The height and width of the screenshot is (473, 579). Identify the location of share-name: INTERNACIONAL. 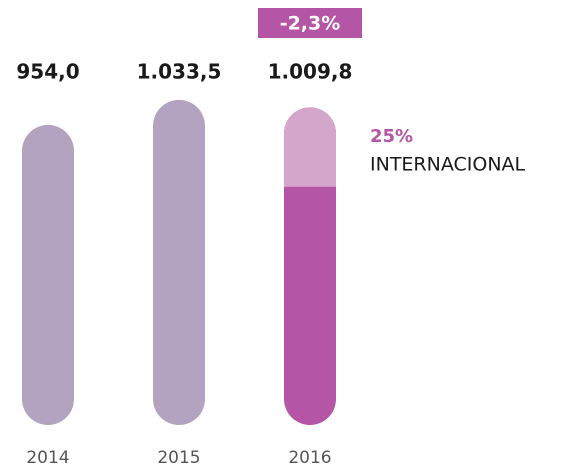
(448, 165).